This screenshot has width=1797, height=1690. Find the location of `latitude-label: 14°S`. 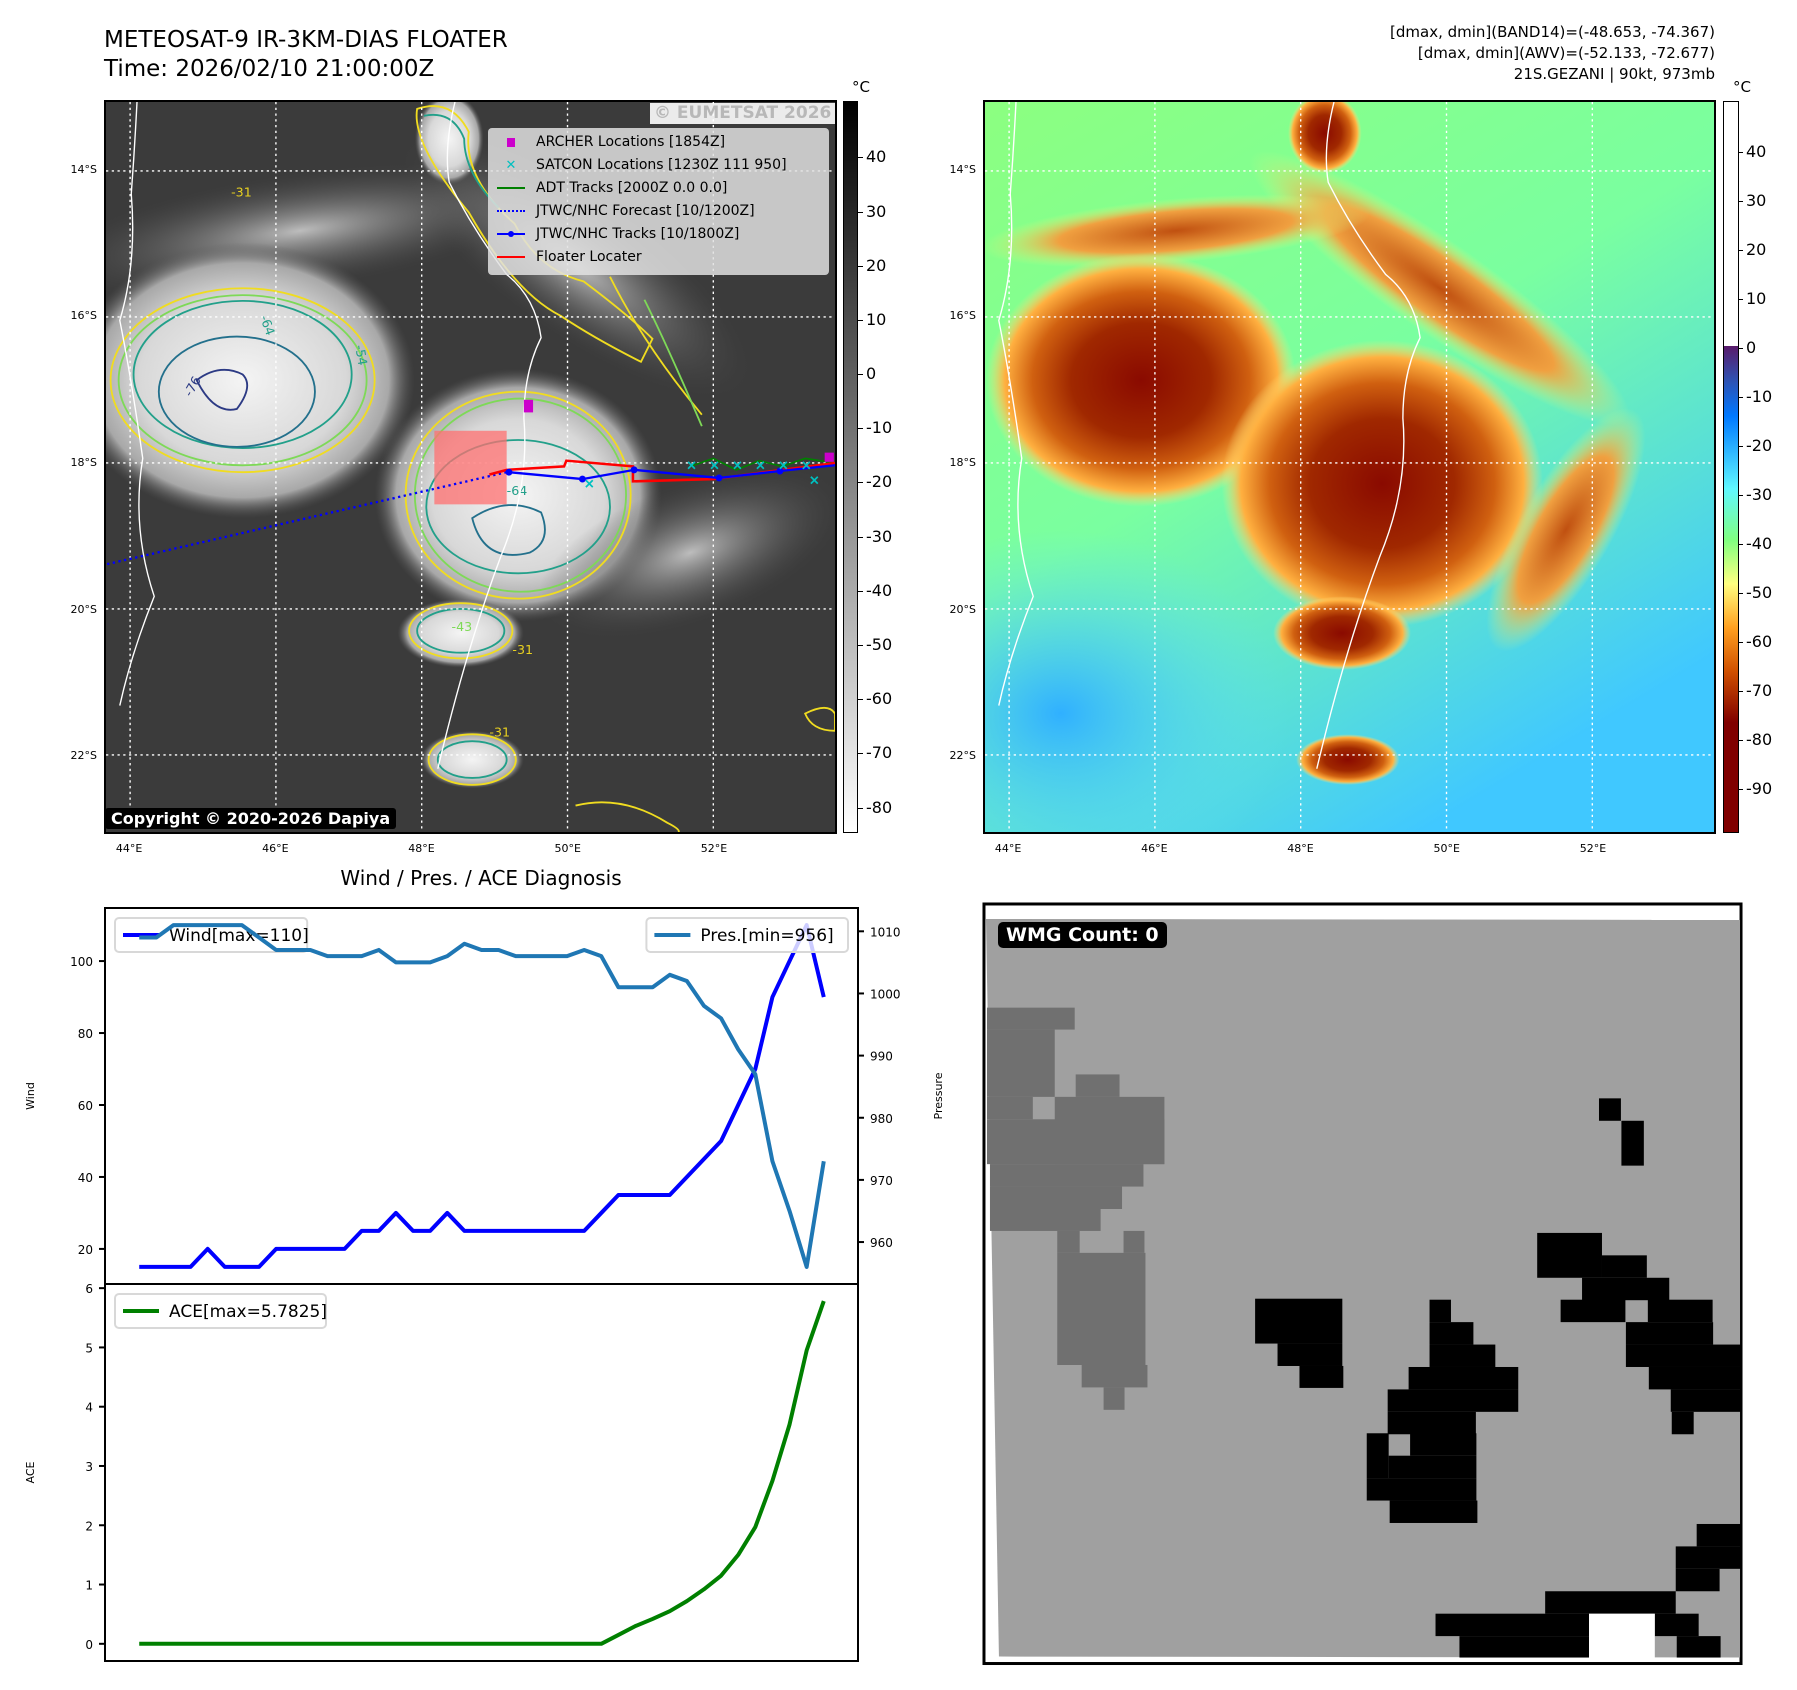

latitude-label: 14°S is located at coordinates (962, 169).